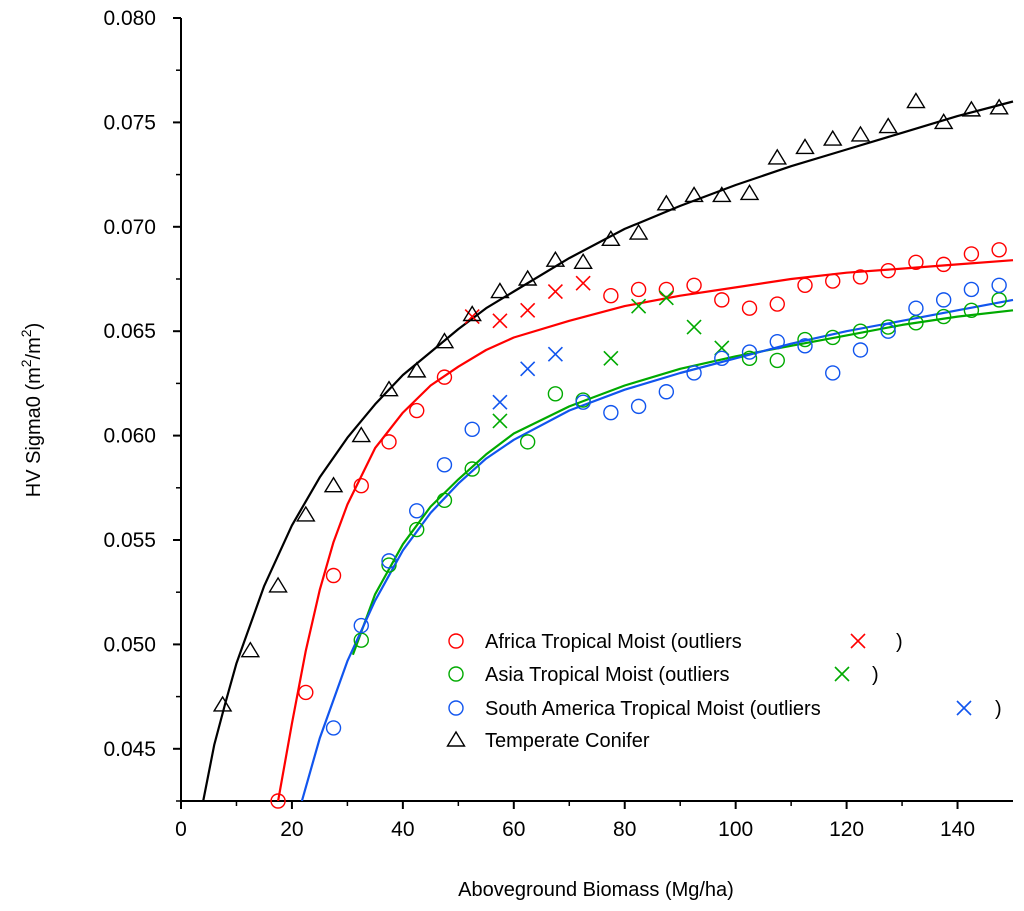 This screenshot has width=1024, height=911. What do you see at coordinates (998, 709) in the screenshot?
I see `legend-close-south-america: )` at bounding box center [998, 709].